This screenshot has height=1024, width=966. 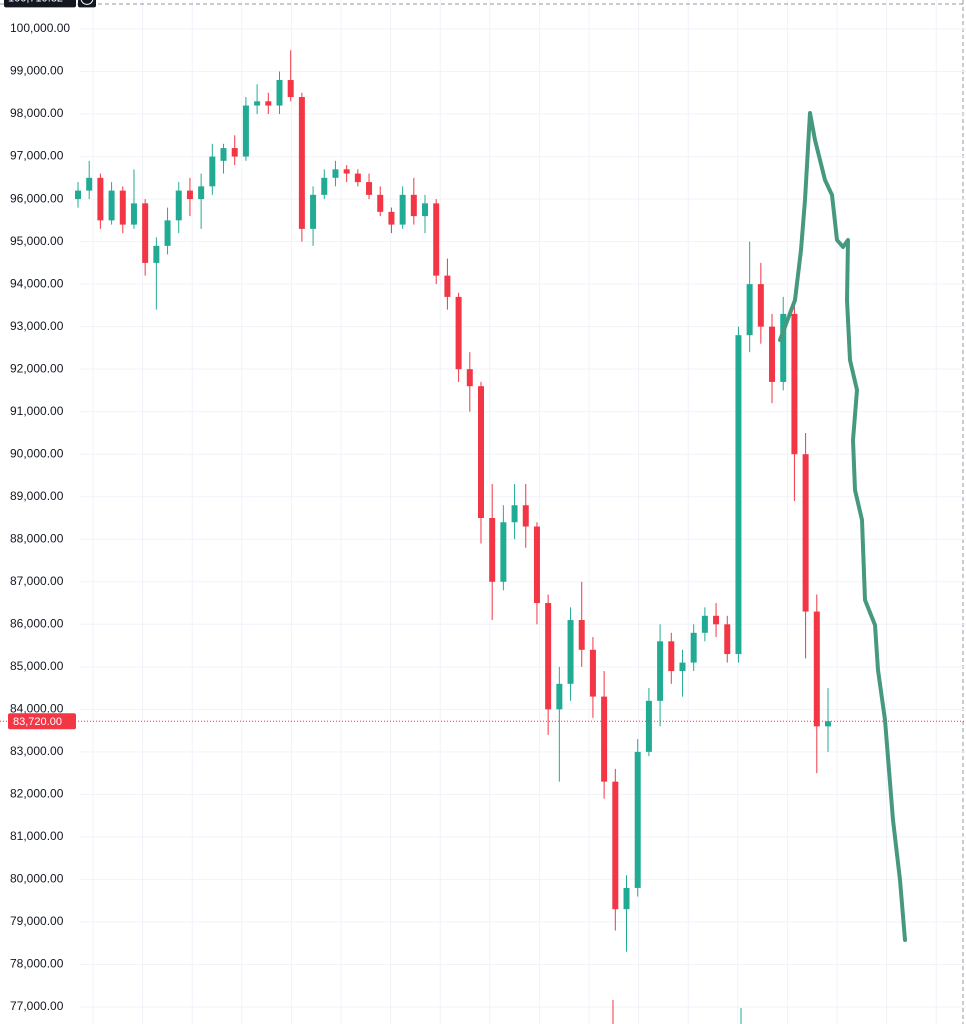 I want to click on y-tick-label: 79,000.00, so click(x=37, y=921).